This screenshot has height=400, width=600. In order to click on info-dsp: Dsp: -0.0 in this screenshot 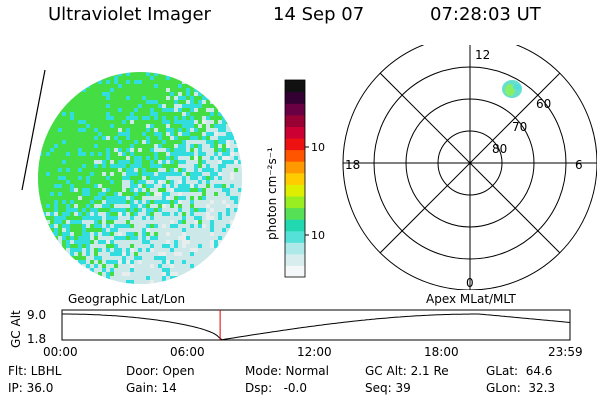, I will do `click(276, 388)`.